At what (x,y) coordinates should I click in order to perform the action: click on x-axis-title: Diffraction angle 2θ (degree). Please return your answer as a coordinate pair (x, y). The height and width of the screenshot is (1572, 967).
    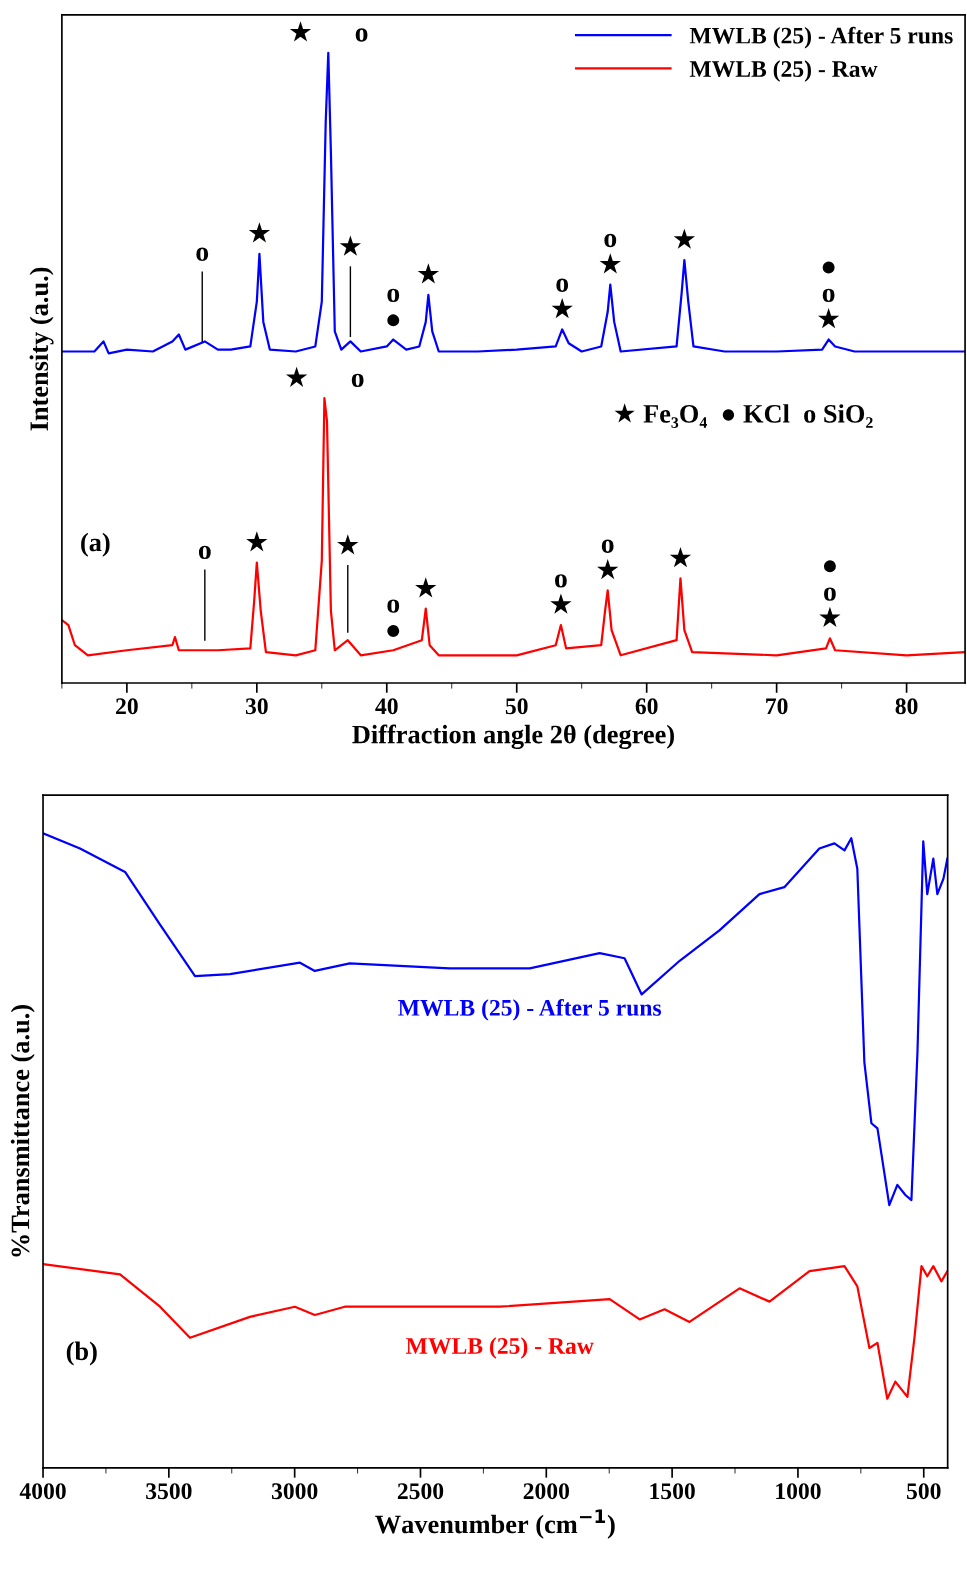
    Looking at the image, I should click on (513, 736).